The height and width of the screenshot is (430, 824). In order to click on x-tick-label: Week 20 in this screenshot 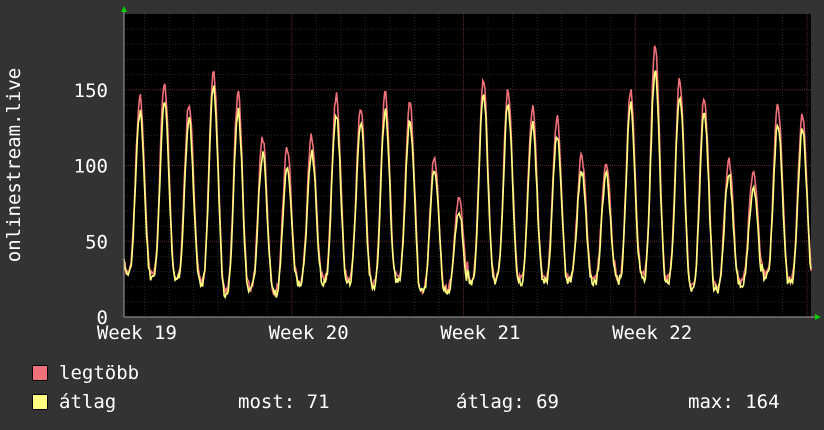, I will do `click(309, 333)`.